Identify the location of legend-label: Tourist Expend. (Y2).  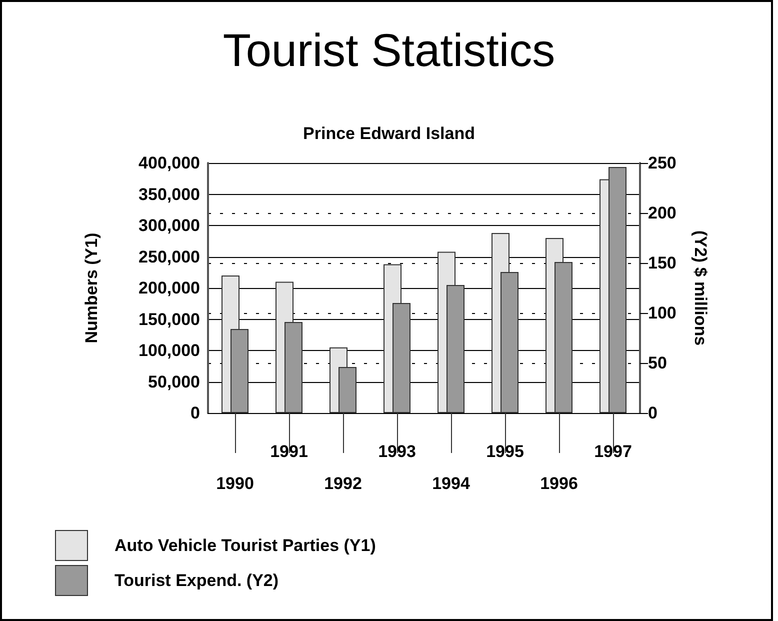
(196, 580).